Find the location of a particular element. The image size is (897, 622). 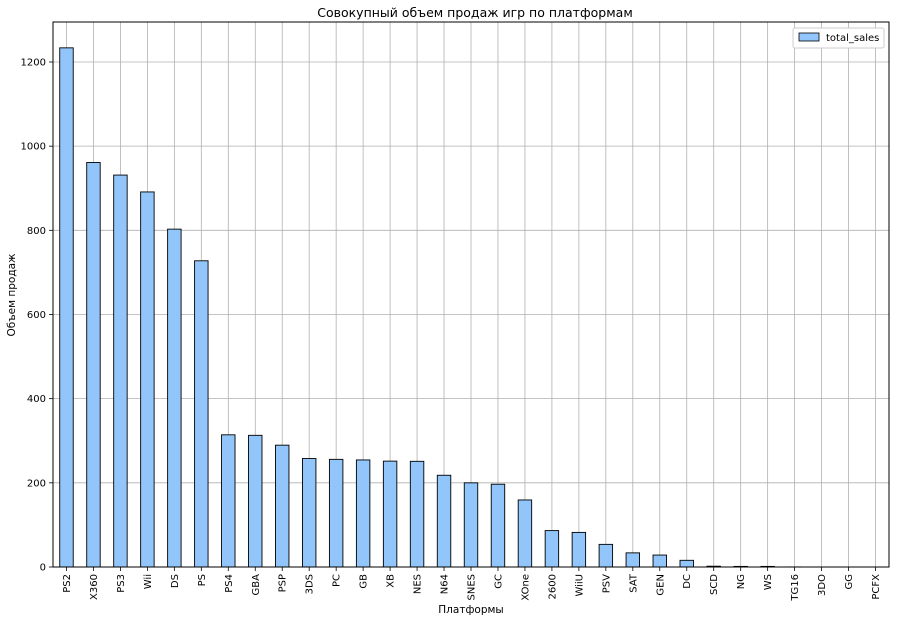

x-tick-label: WiiU is located at coordinates (579, 585).